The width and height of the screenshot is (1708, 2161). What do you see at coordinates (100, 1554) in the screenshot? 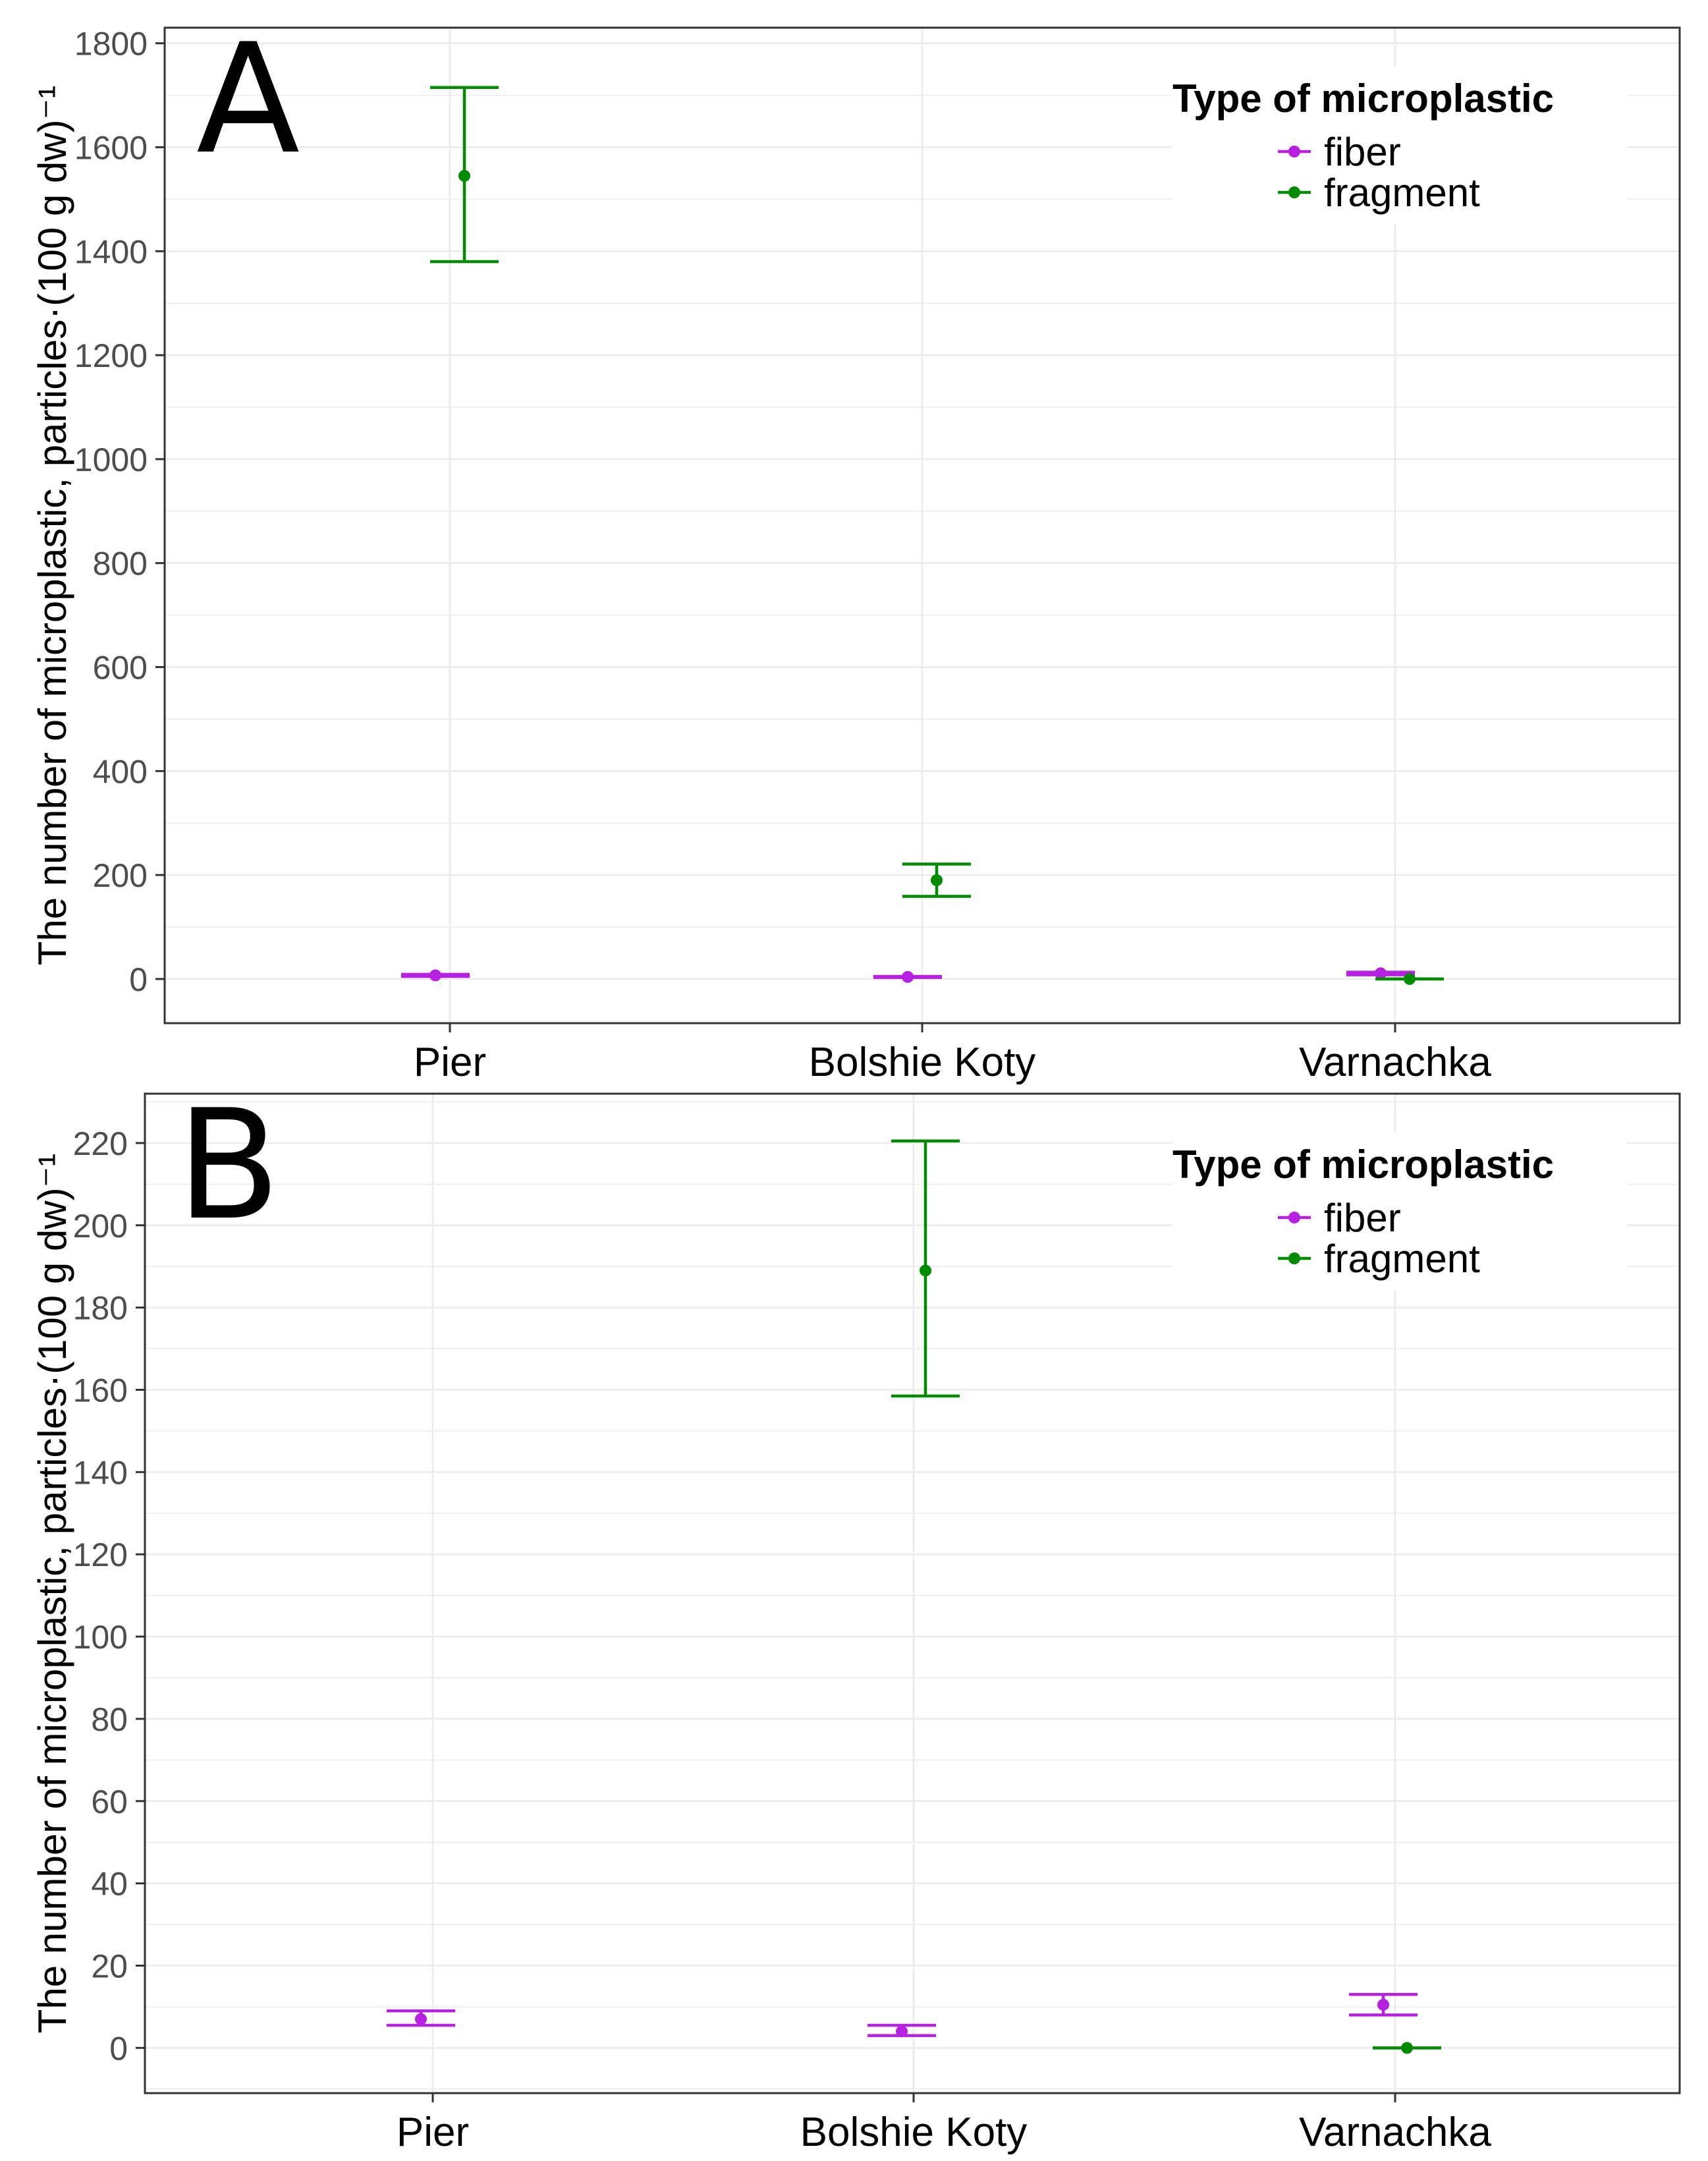
I see `y-tick-label: 120` at bounding box center [100, 1554].